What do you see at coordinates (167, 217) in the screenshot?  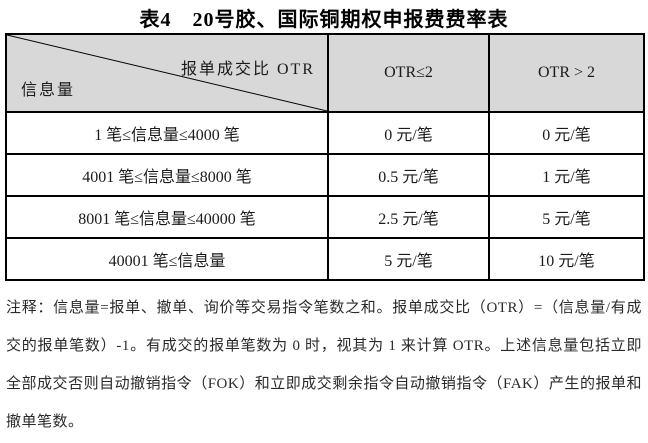 I see `volume-range-cell: 8001 笔≤信息量≤40000 笔` at bounding box center [167, 217].